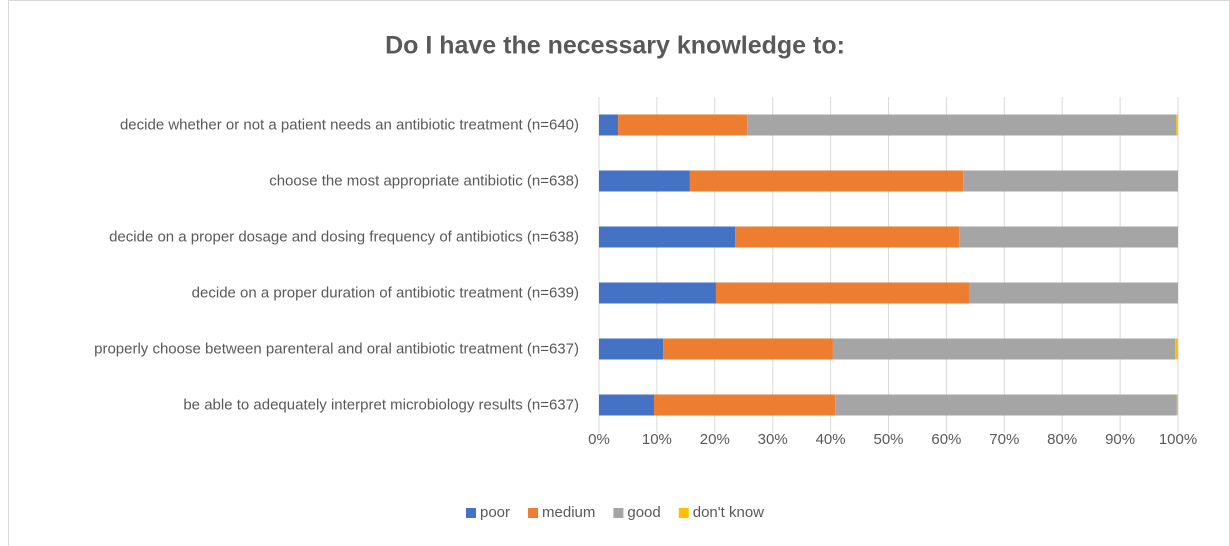  What do you see at coordinates (946, 439) in the screenshot?
I see `x-tick-label: 60%` at bounding box center [946, 439].